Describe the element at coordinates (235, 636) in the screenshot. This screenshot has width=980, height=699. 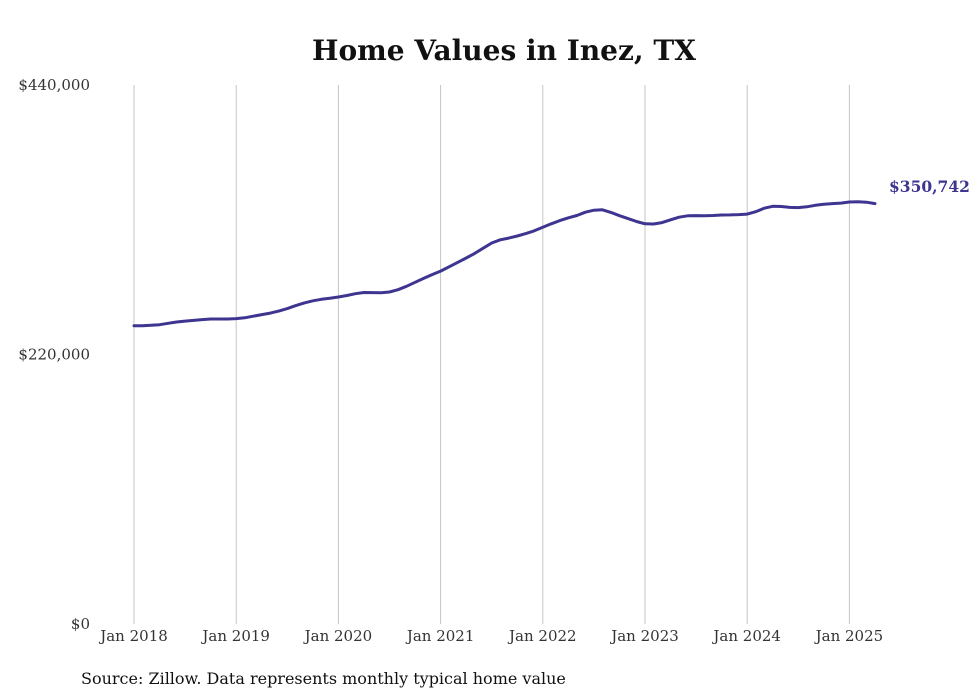
I see `x-tick-label-2019-01: Jan 2019` at that location.